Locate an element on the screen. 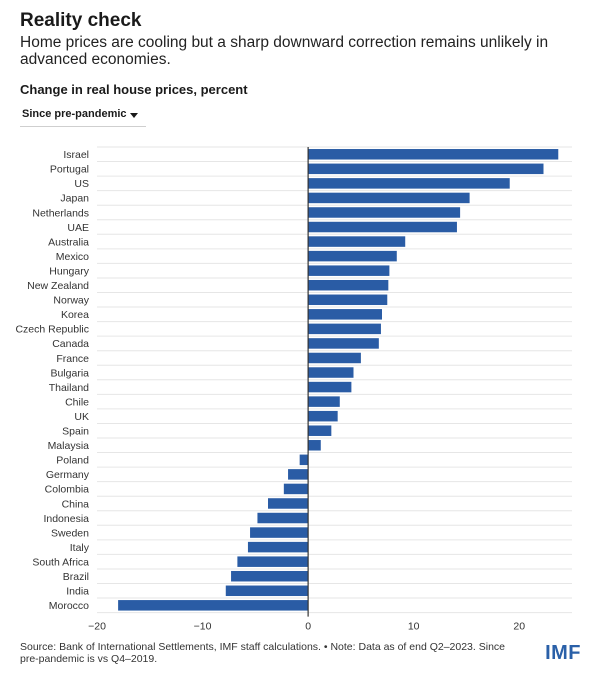  category-label: Bulgaria is located at coordinates (69, 373).